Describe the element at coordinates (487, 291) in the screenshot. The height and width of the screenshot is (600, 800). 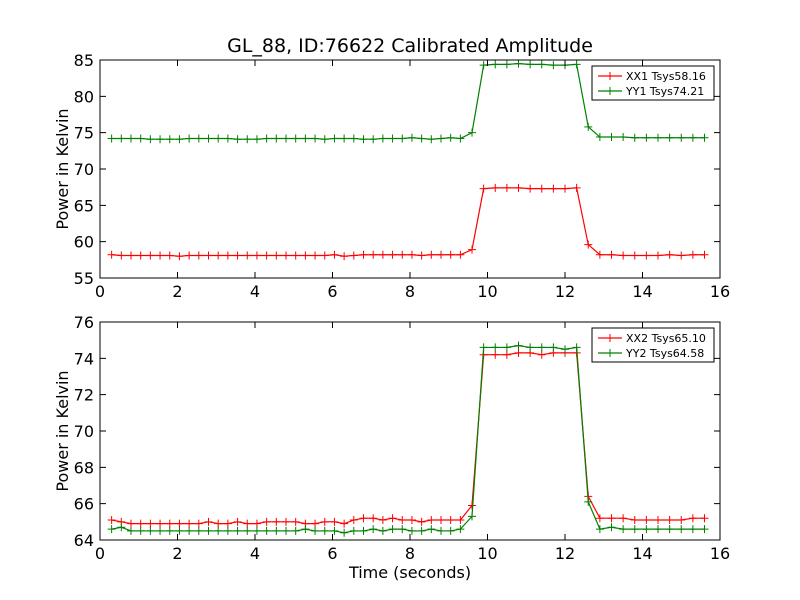
I see `x-tick-label: 10` at that location.